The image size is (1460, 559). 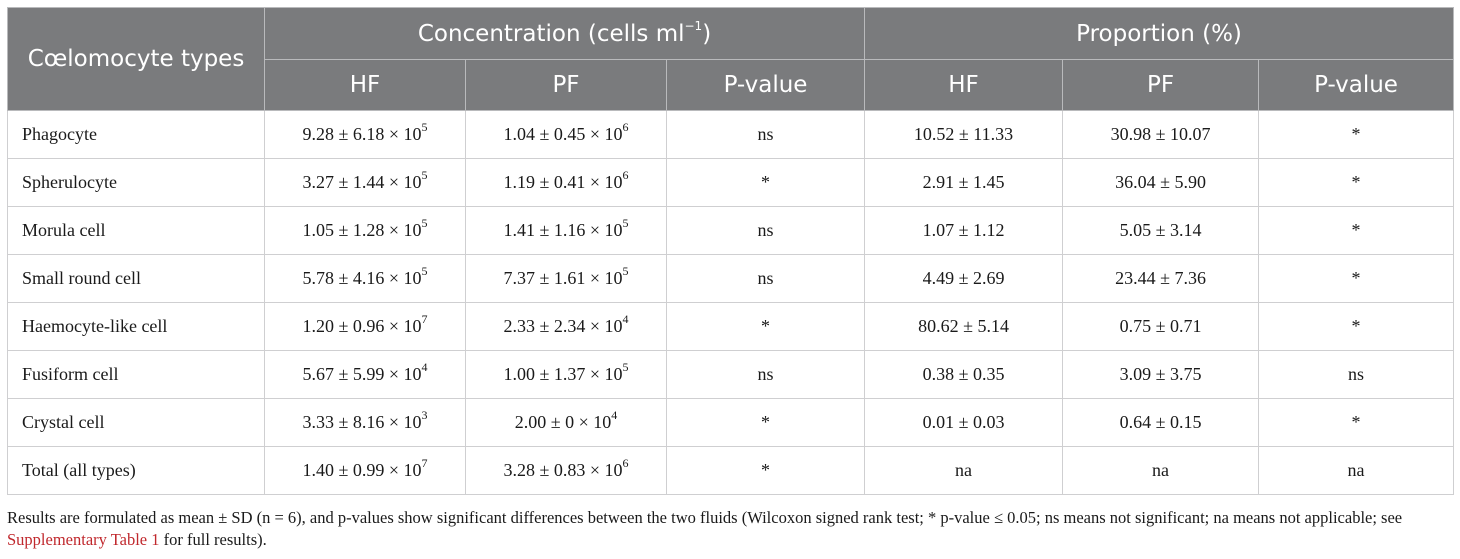 I want to click on prop-pf-cell: 3.09 ± 3.75, so click(x=1161, y=374).